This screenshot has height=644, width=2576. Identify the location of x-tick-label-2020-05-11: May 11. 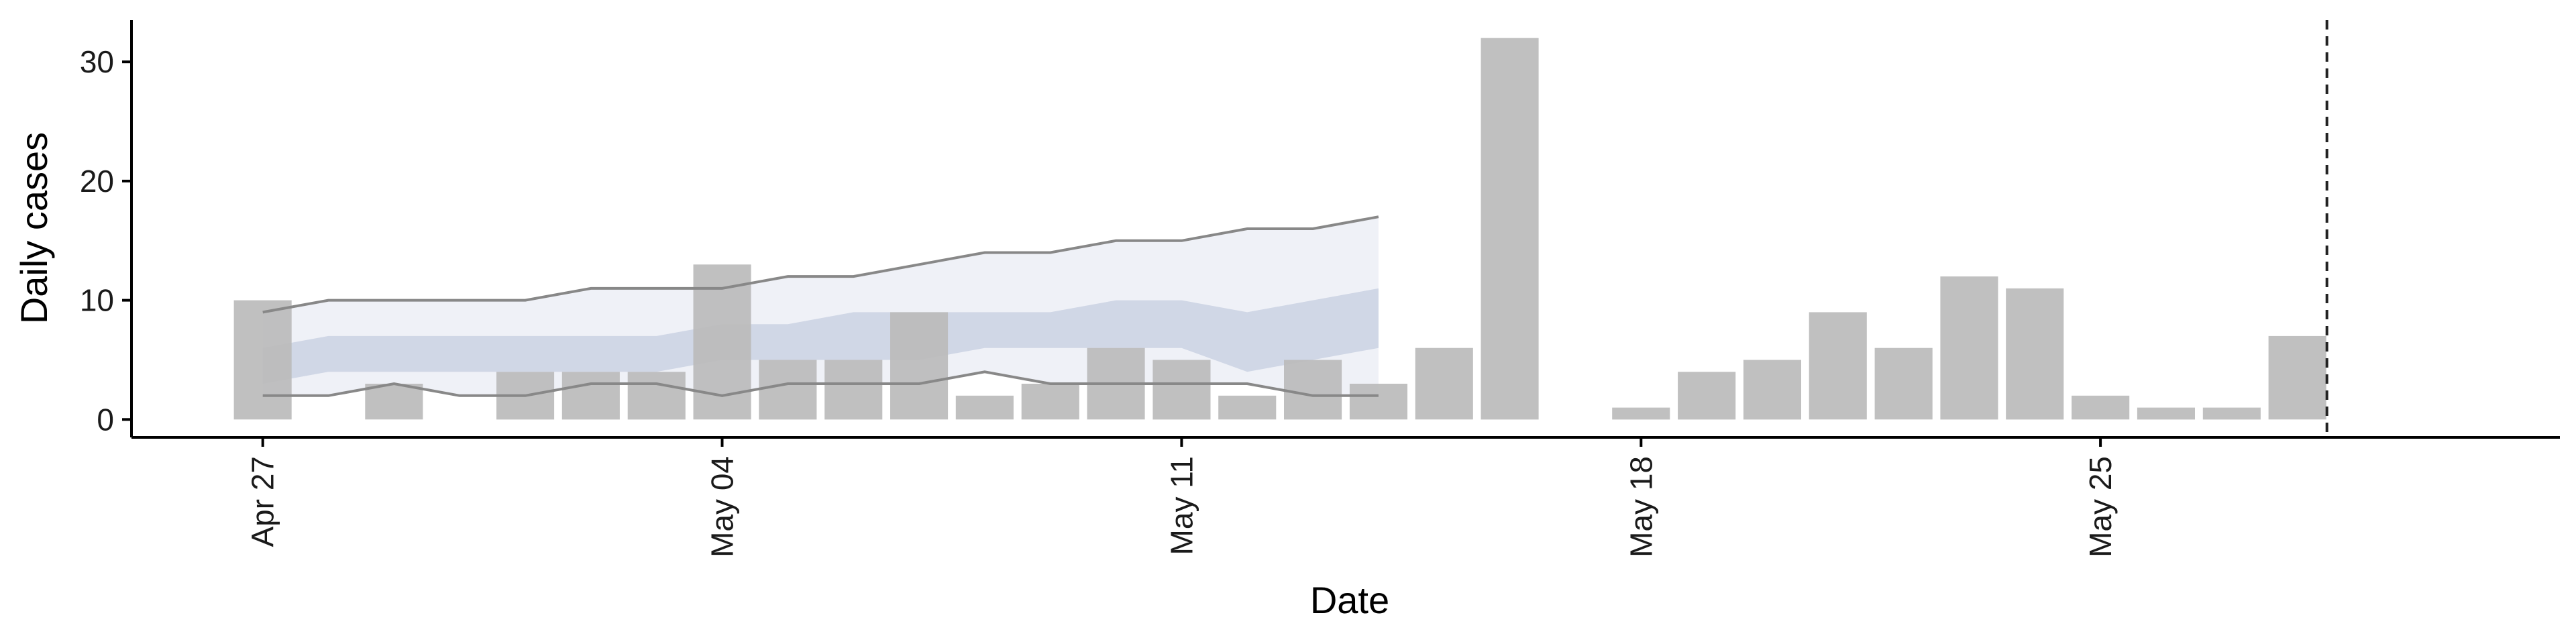
(1181, 505).